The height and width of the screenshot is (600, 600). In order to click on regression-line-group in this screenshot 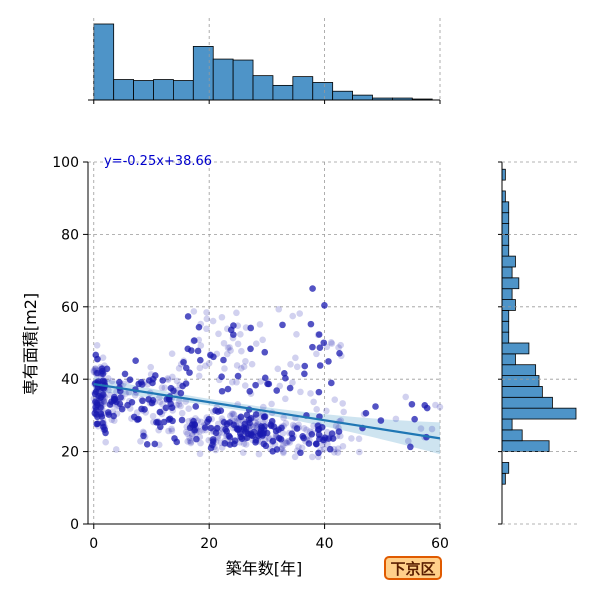, I will do `click(267, 411)`.